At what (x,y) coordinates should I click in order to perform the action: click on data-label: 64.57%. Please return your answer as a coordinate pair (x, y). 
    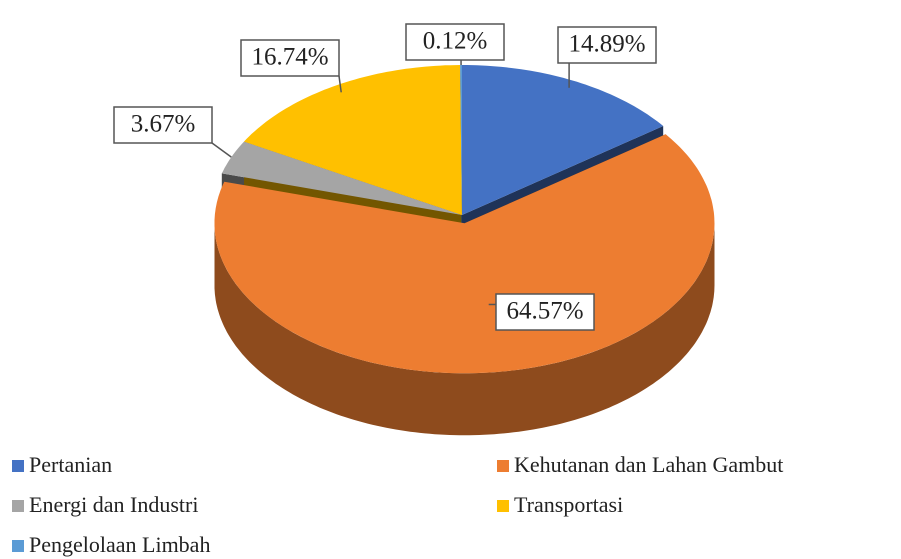
    Looking at the image, I should click on (544, 311).